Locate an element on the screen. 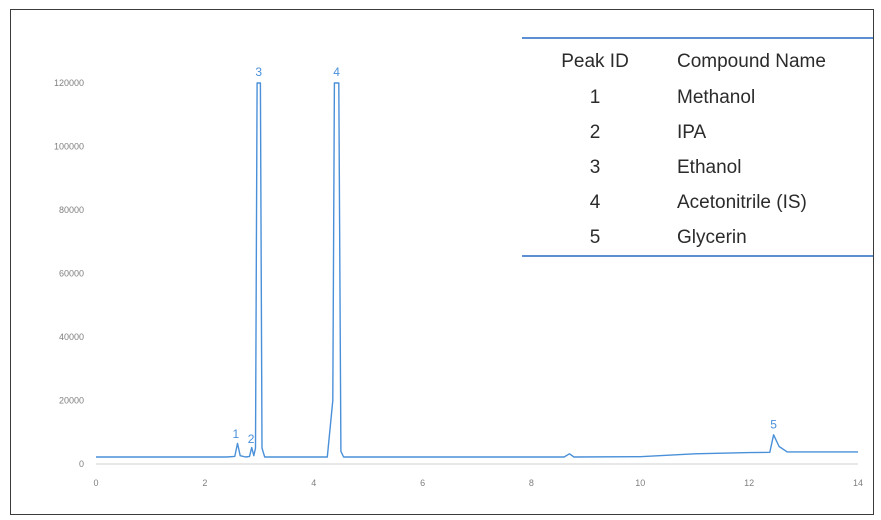  x-tick-label: 14 is located at coordinates (858, 483).